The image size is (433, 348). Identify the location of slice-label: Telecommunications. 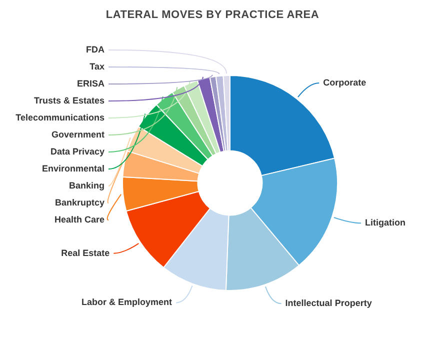
(60, 117).